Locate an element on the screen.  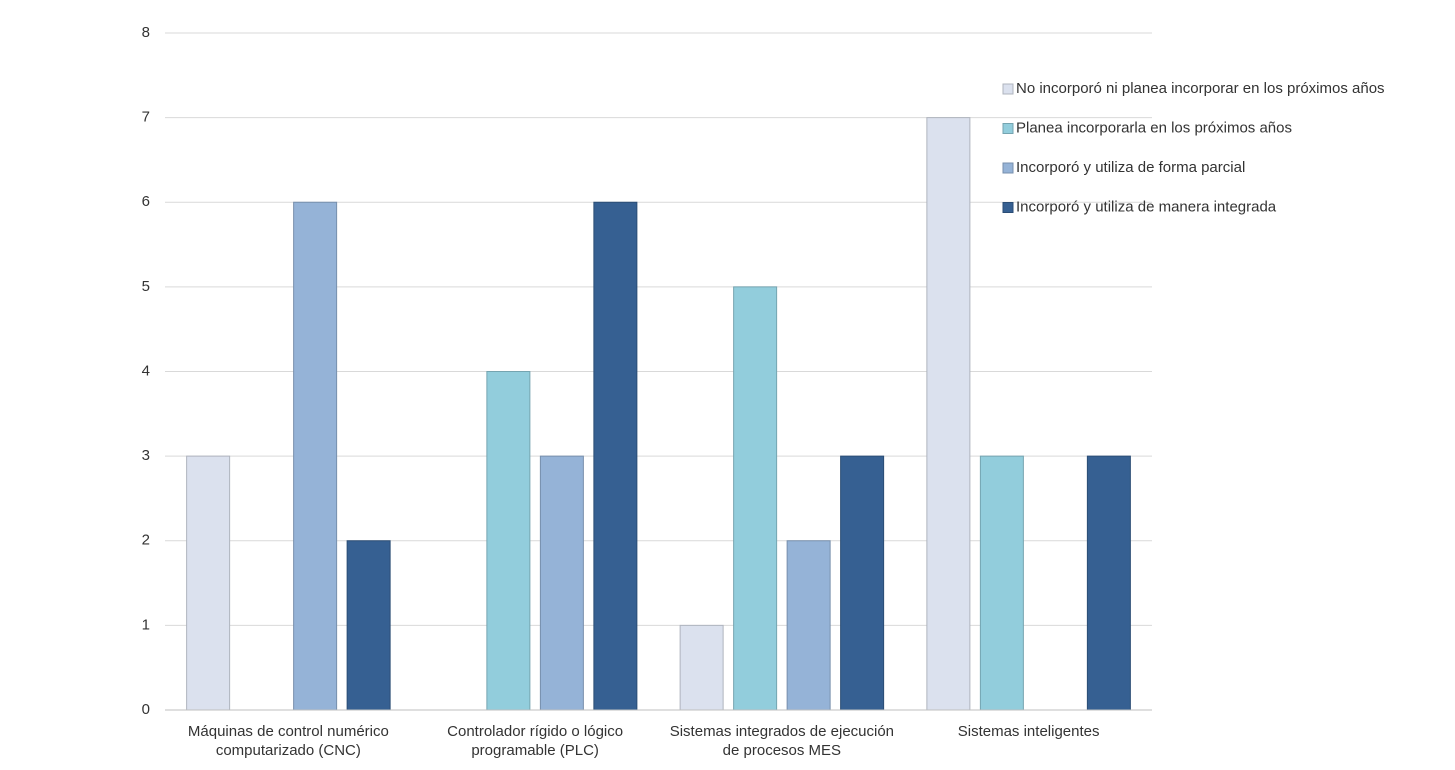
y-tick-label: 8 is located at coordinates (146, 32).